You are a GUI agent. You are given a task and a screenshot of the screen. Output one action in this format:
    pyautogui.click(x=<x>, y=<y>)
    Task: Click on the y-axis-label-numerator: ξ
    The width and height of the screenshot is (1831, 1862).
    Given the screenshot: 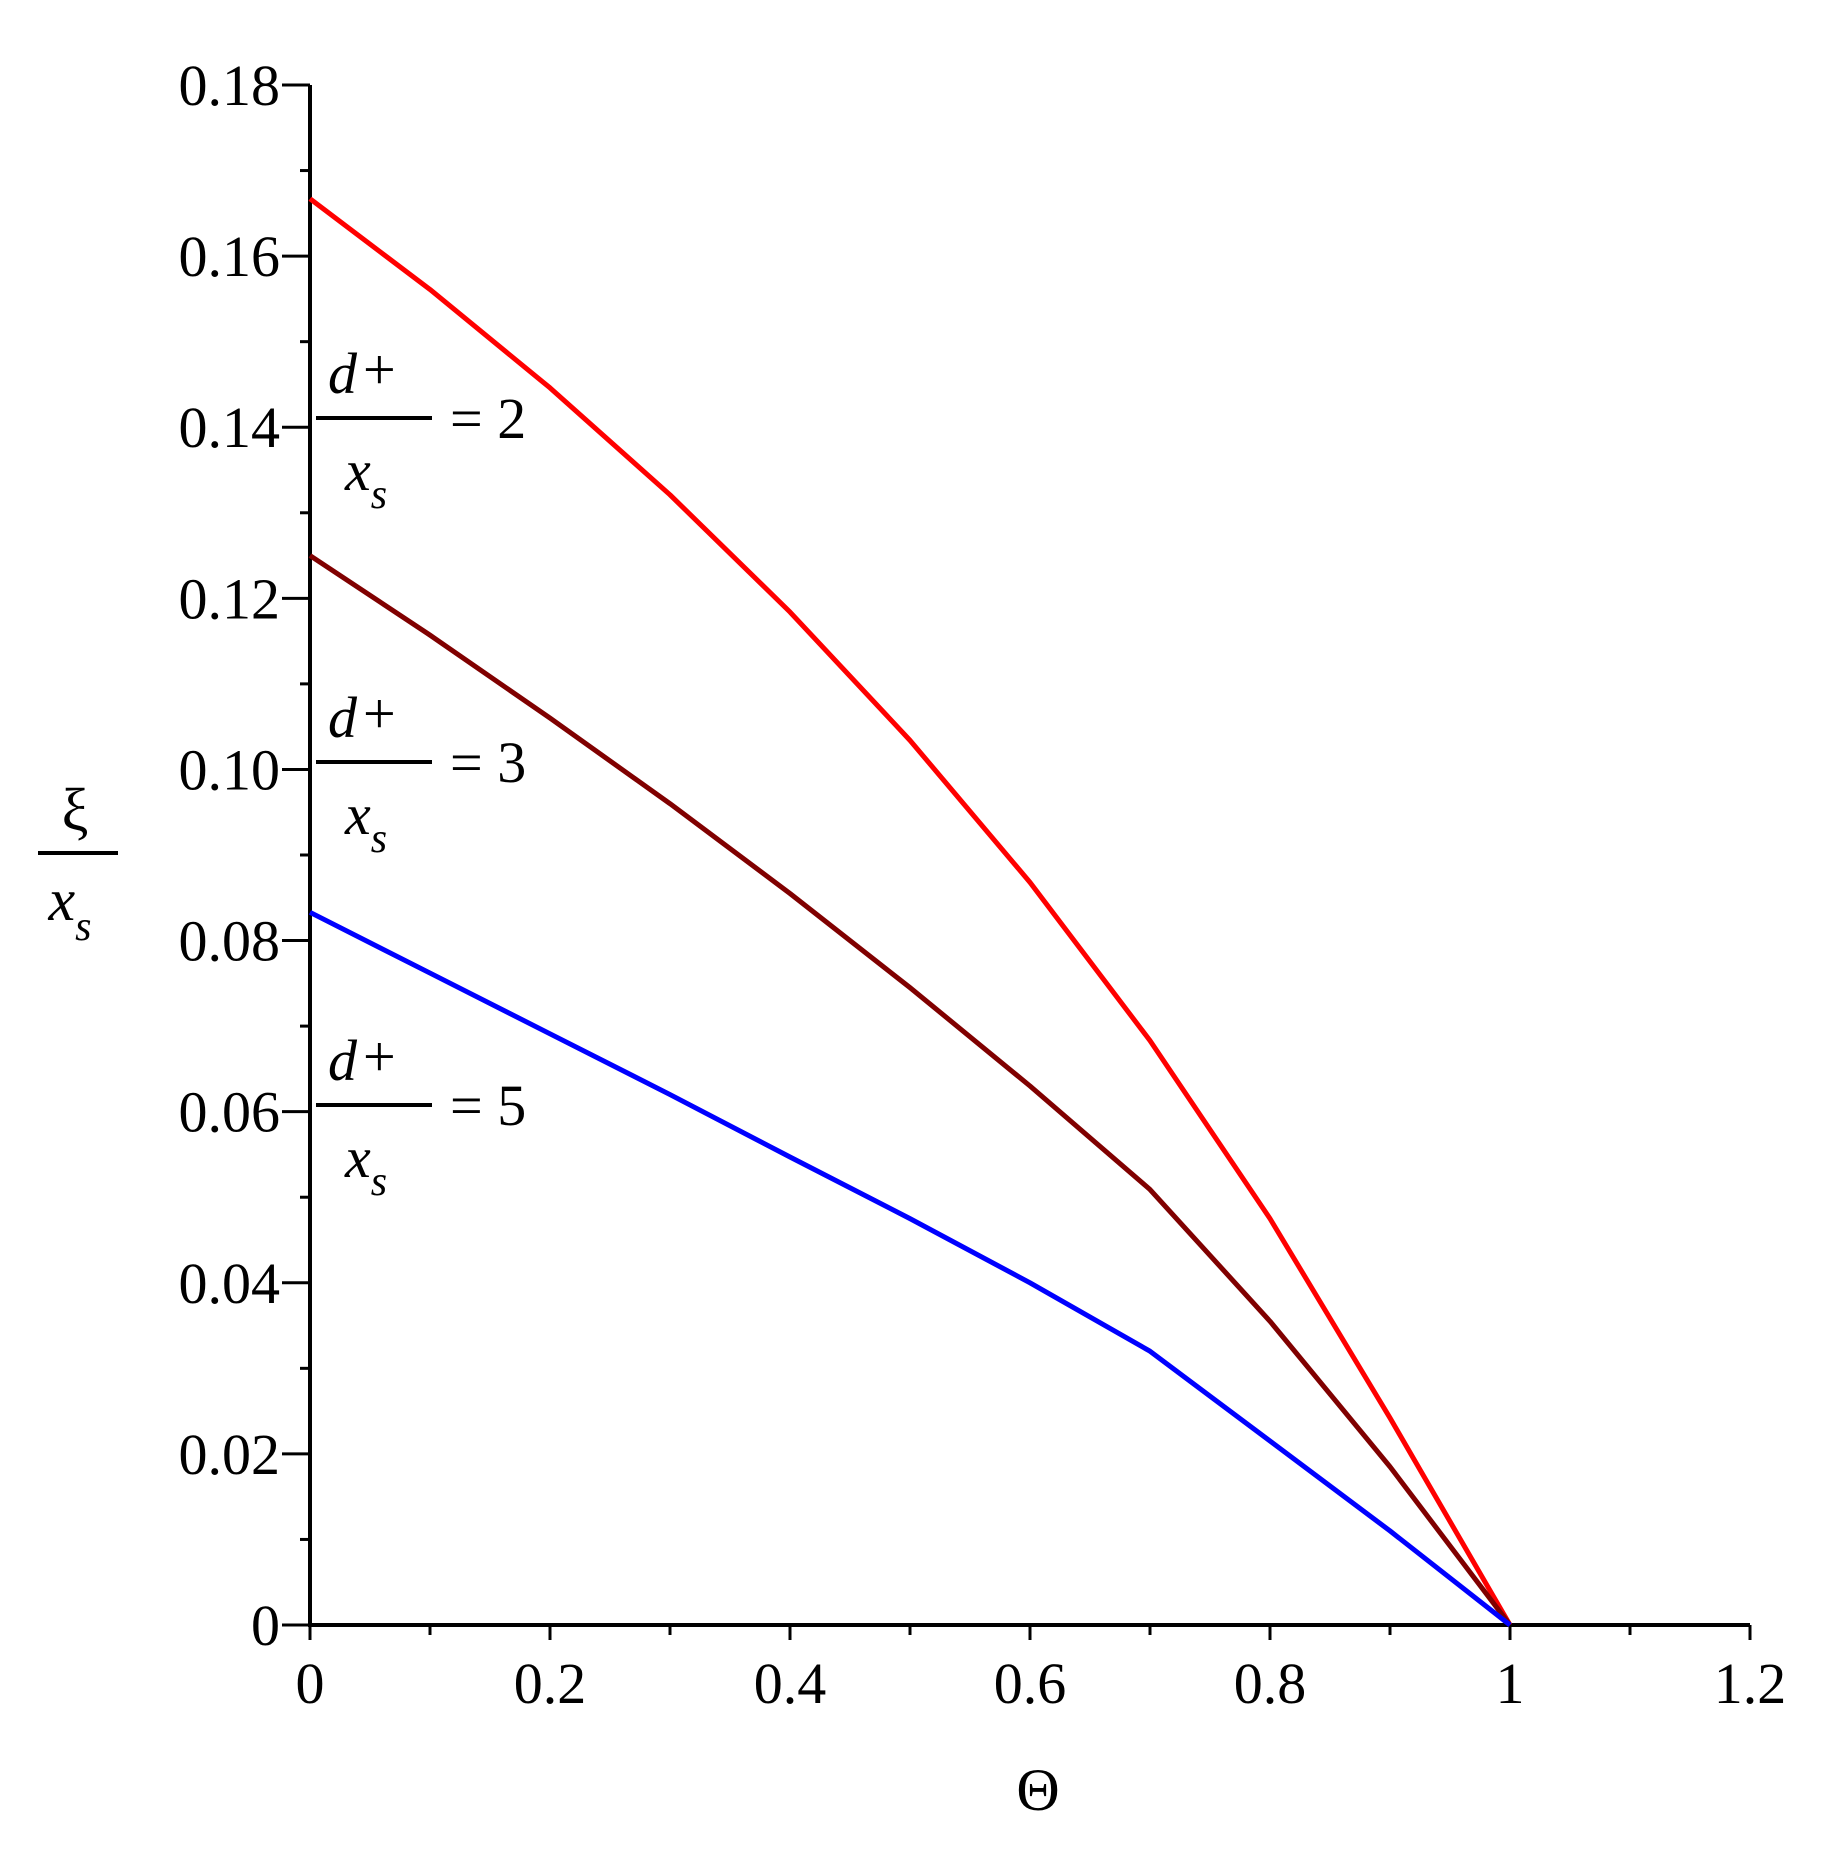 What is the action you would take?
    pyautogui.click(x=75, y=810)
    